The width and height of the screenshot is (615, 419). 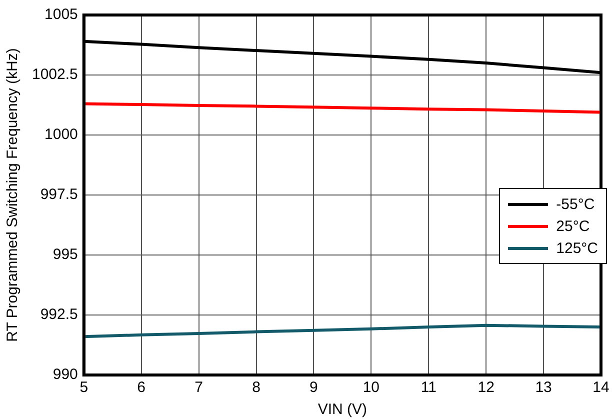 What do you see at coordinates (198, 387) in the screenshot?
I see `x-tick-label: 7` at bounding box center [198, 387].